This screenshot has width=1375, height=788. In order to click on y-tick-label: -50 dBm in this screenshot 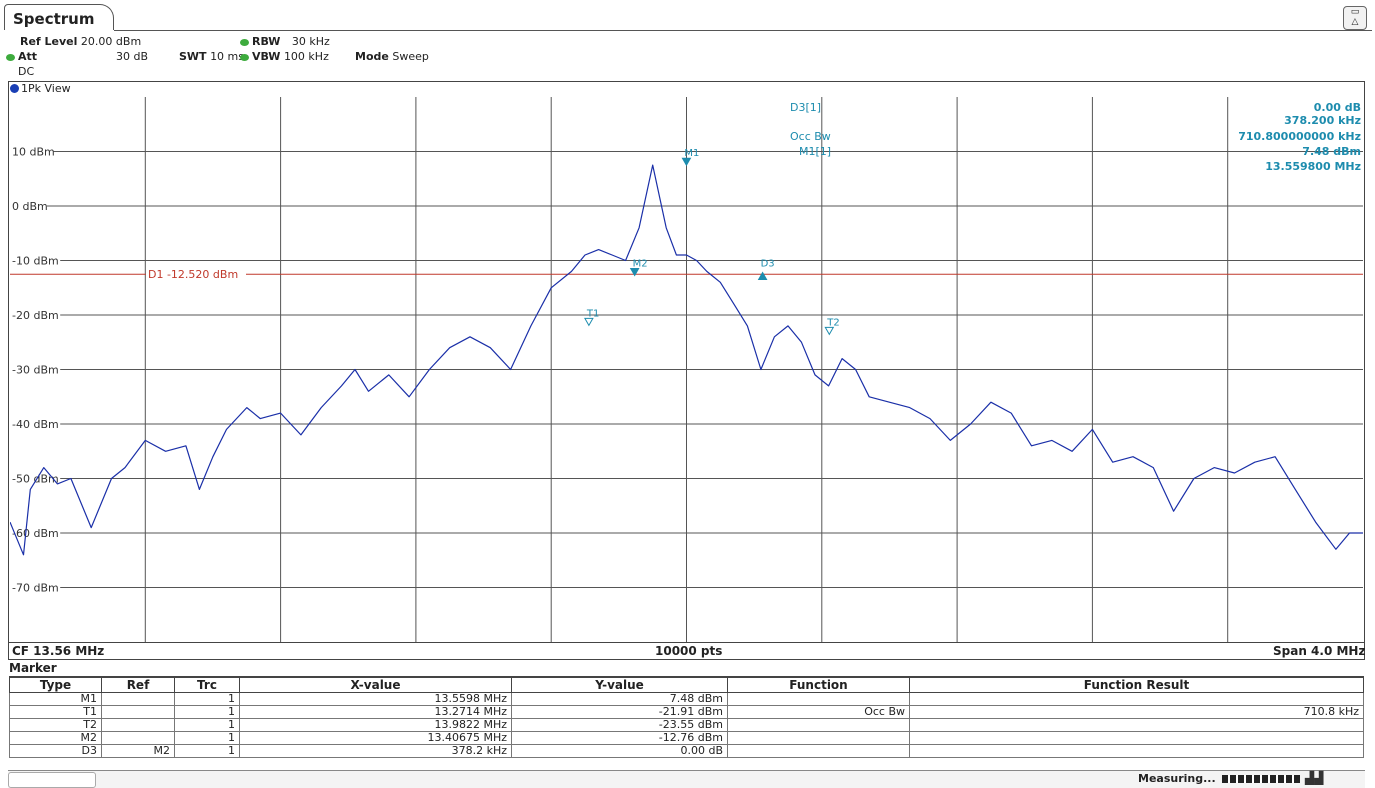, I will do `click(35, 479)`.